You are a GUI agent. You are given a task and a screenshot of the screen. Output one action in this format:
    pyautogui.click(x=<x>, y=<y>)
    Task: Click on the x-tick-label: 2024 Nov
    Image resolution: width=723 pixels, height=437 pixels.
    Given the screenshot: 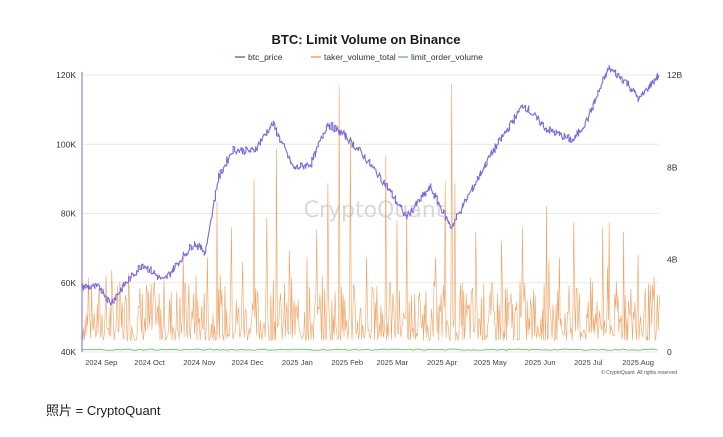 What is the action you would take?
    pyautogui.click(x=199, y=362)
    